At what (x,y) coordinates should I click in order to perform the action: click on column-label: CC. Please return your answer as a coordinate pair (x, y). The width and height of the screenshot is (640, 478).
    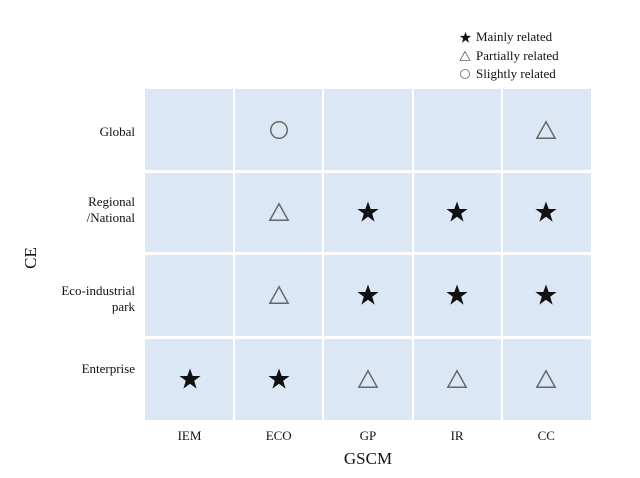
    Looking at the image, I should click on (546, 435).